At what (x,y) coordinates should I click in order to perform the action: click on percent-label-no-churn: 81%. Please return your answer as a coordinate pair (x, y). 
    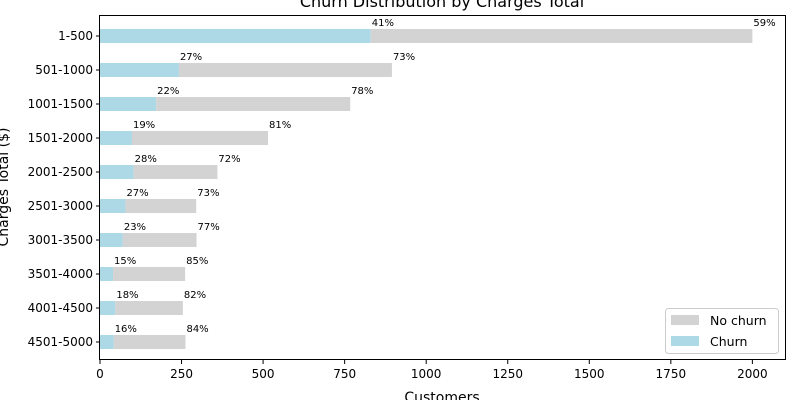
    Looking at the image, I should click on (280, 125).